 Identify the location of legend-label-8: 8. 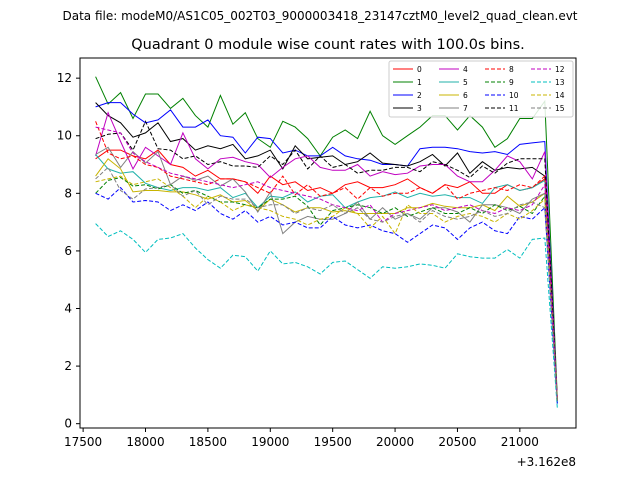
(511, 69).